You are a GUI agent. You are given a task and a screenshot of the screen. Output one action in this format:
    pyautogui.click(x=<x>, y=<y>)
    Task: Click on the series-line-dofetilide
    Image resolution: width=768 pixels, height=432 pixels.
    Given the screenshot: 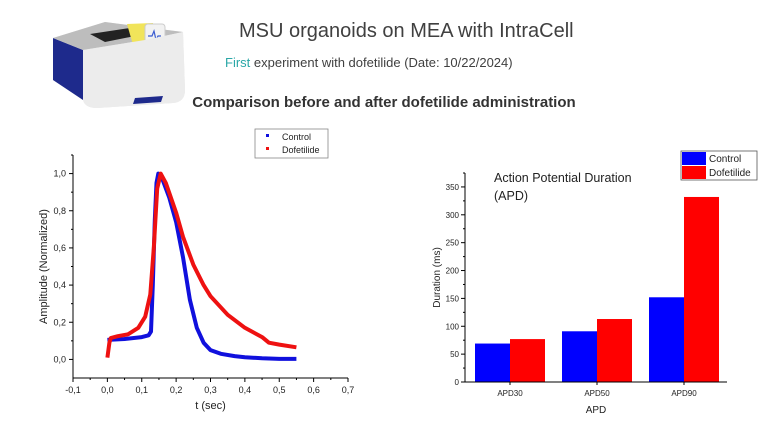 What is the action you would take?
    pyautogui.click(x=201, y=264)
    